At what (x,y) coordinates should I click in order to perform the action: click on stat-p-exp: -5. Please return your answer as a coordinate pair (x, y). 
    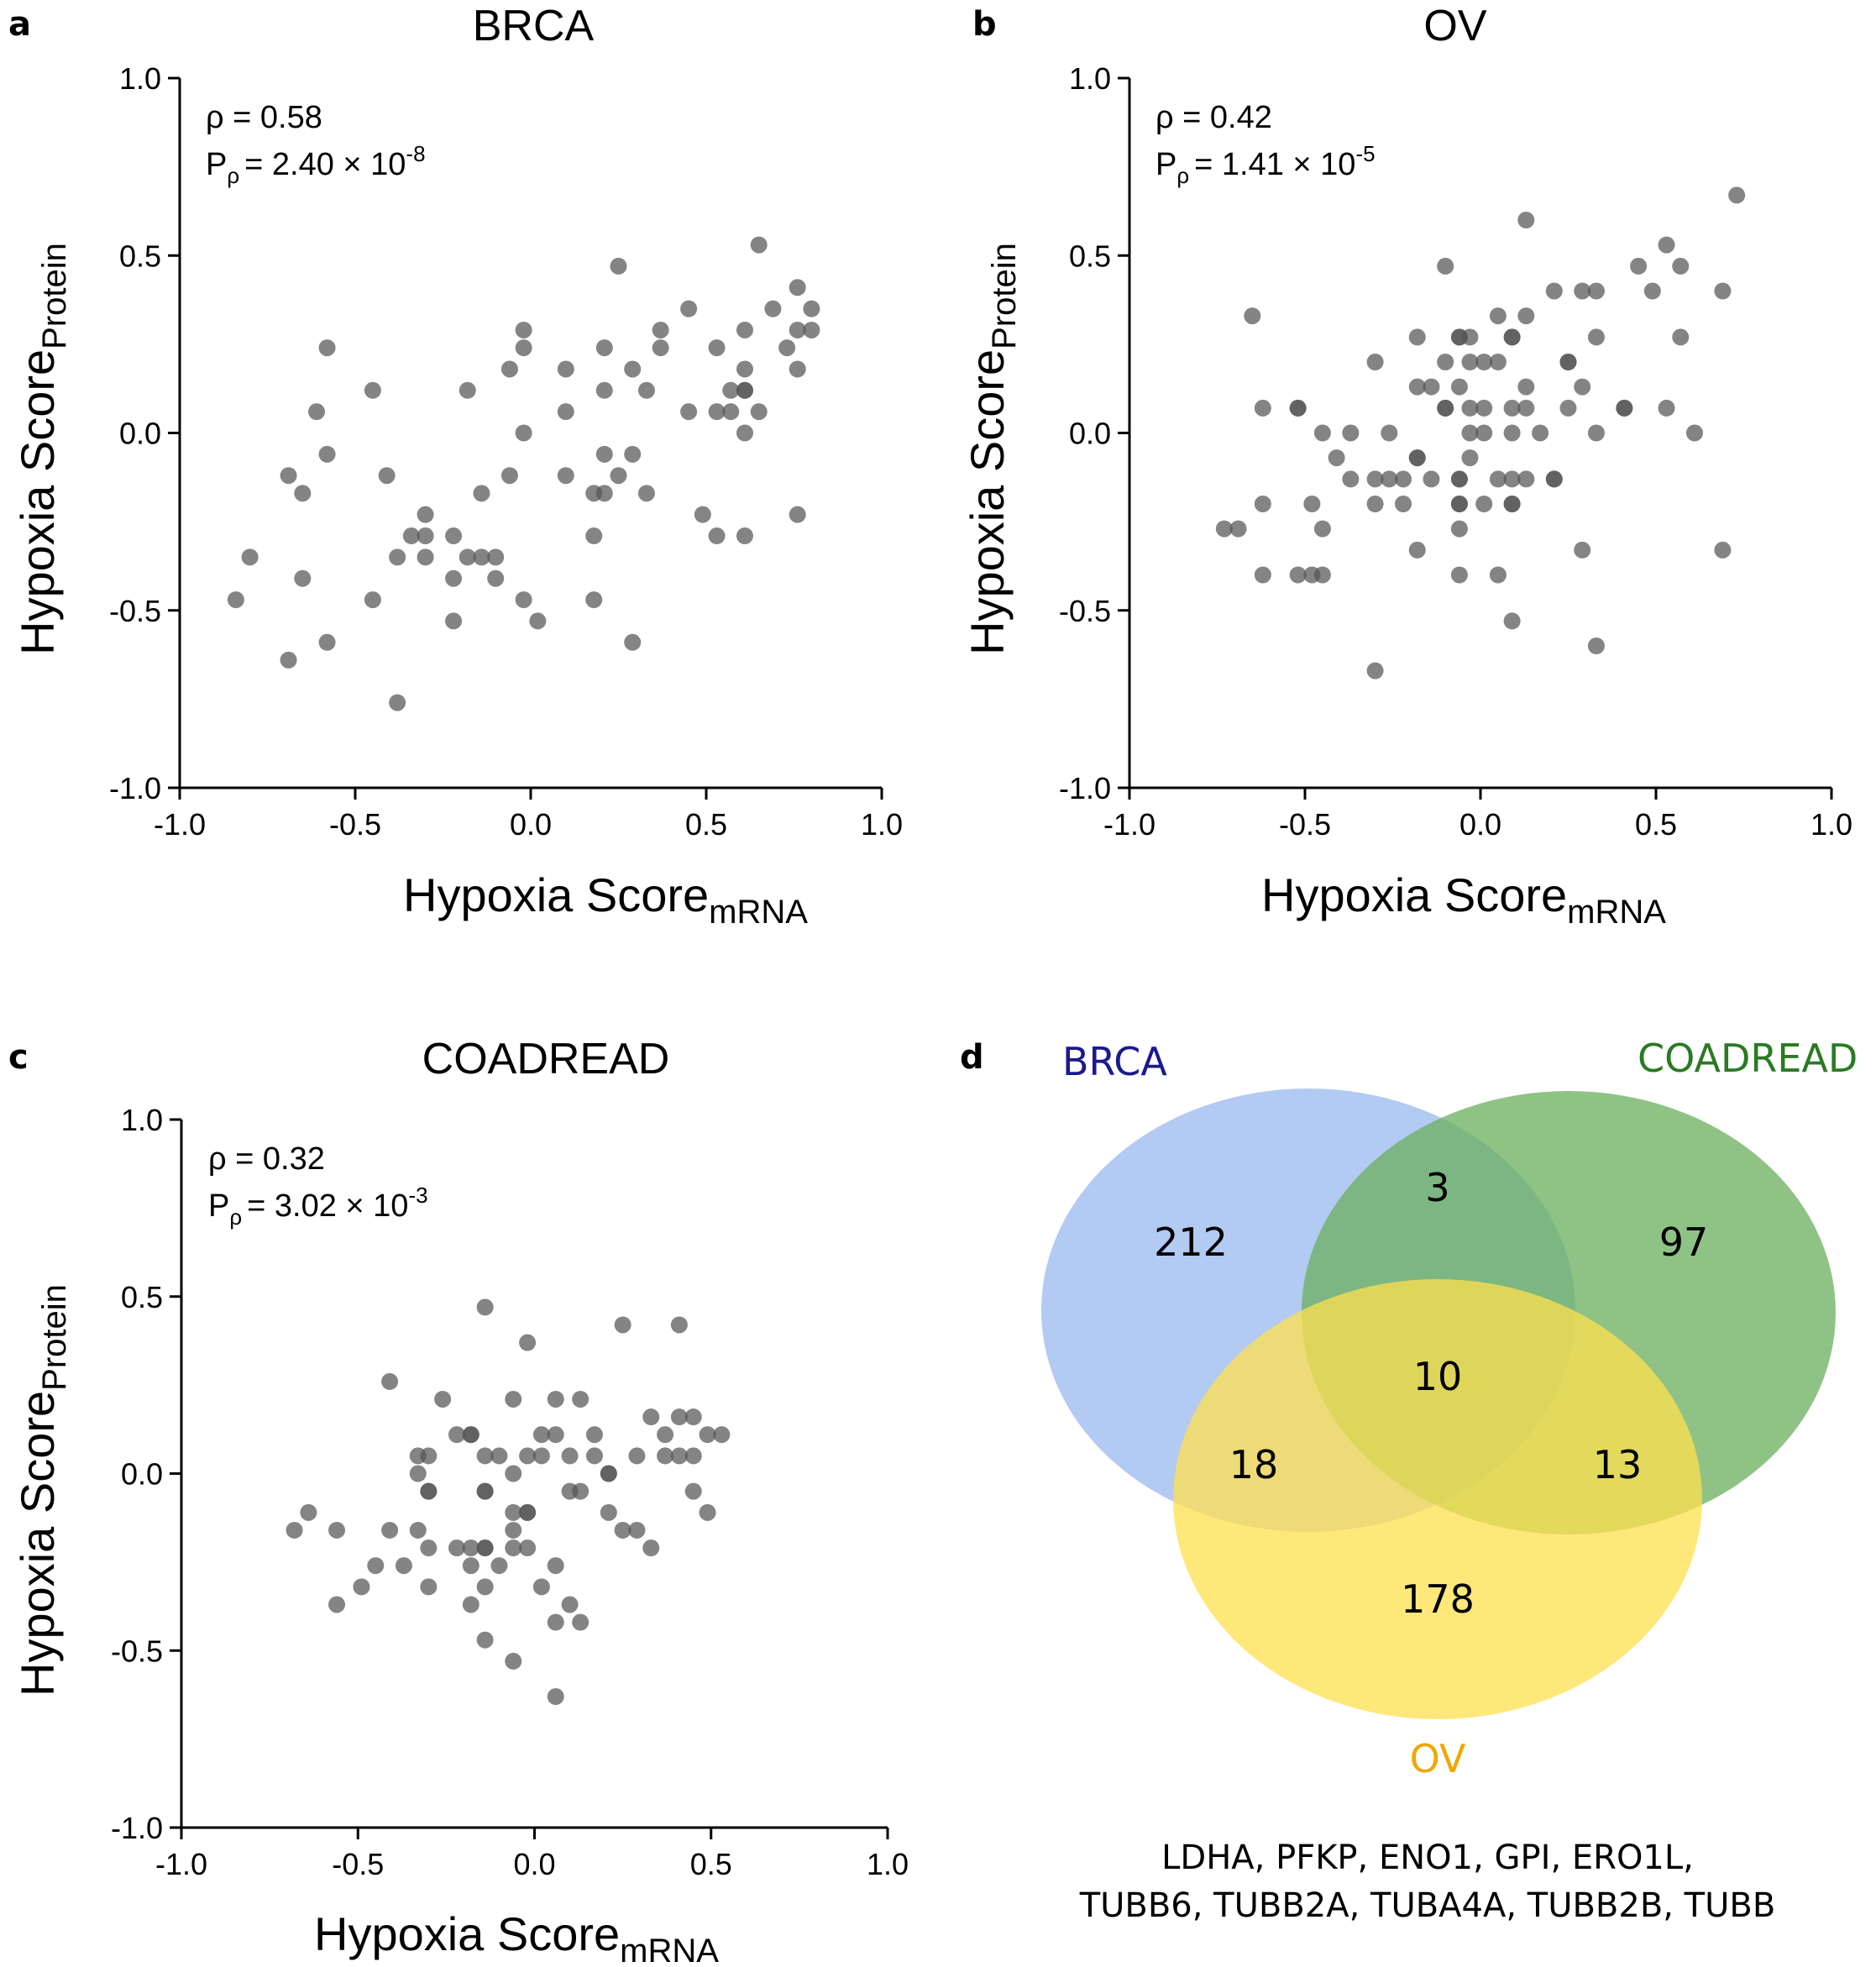
    Looking at the image, I should click on (1365, 153).